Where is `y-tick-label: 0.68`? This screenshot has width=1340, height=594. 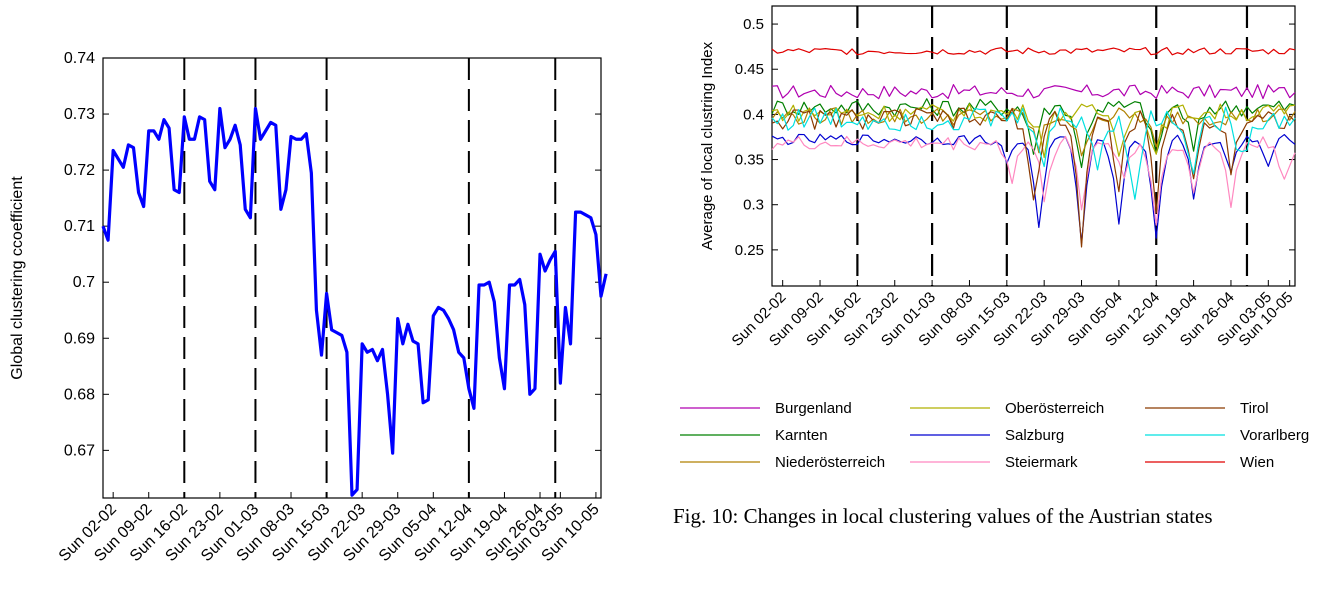
y-tick-label: 0.68 is located at coordinates (79, 394).